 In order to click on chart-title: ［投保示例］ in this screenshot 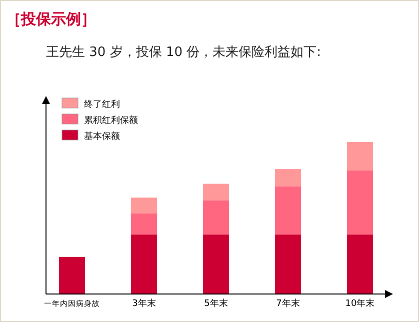, I will do `click(51, 19)`.